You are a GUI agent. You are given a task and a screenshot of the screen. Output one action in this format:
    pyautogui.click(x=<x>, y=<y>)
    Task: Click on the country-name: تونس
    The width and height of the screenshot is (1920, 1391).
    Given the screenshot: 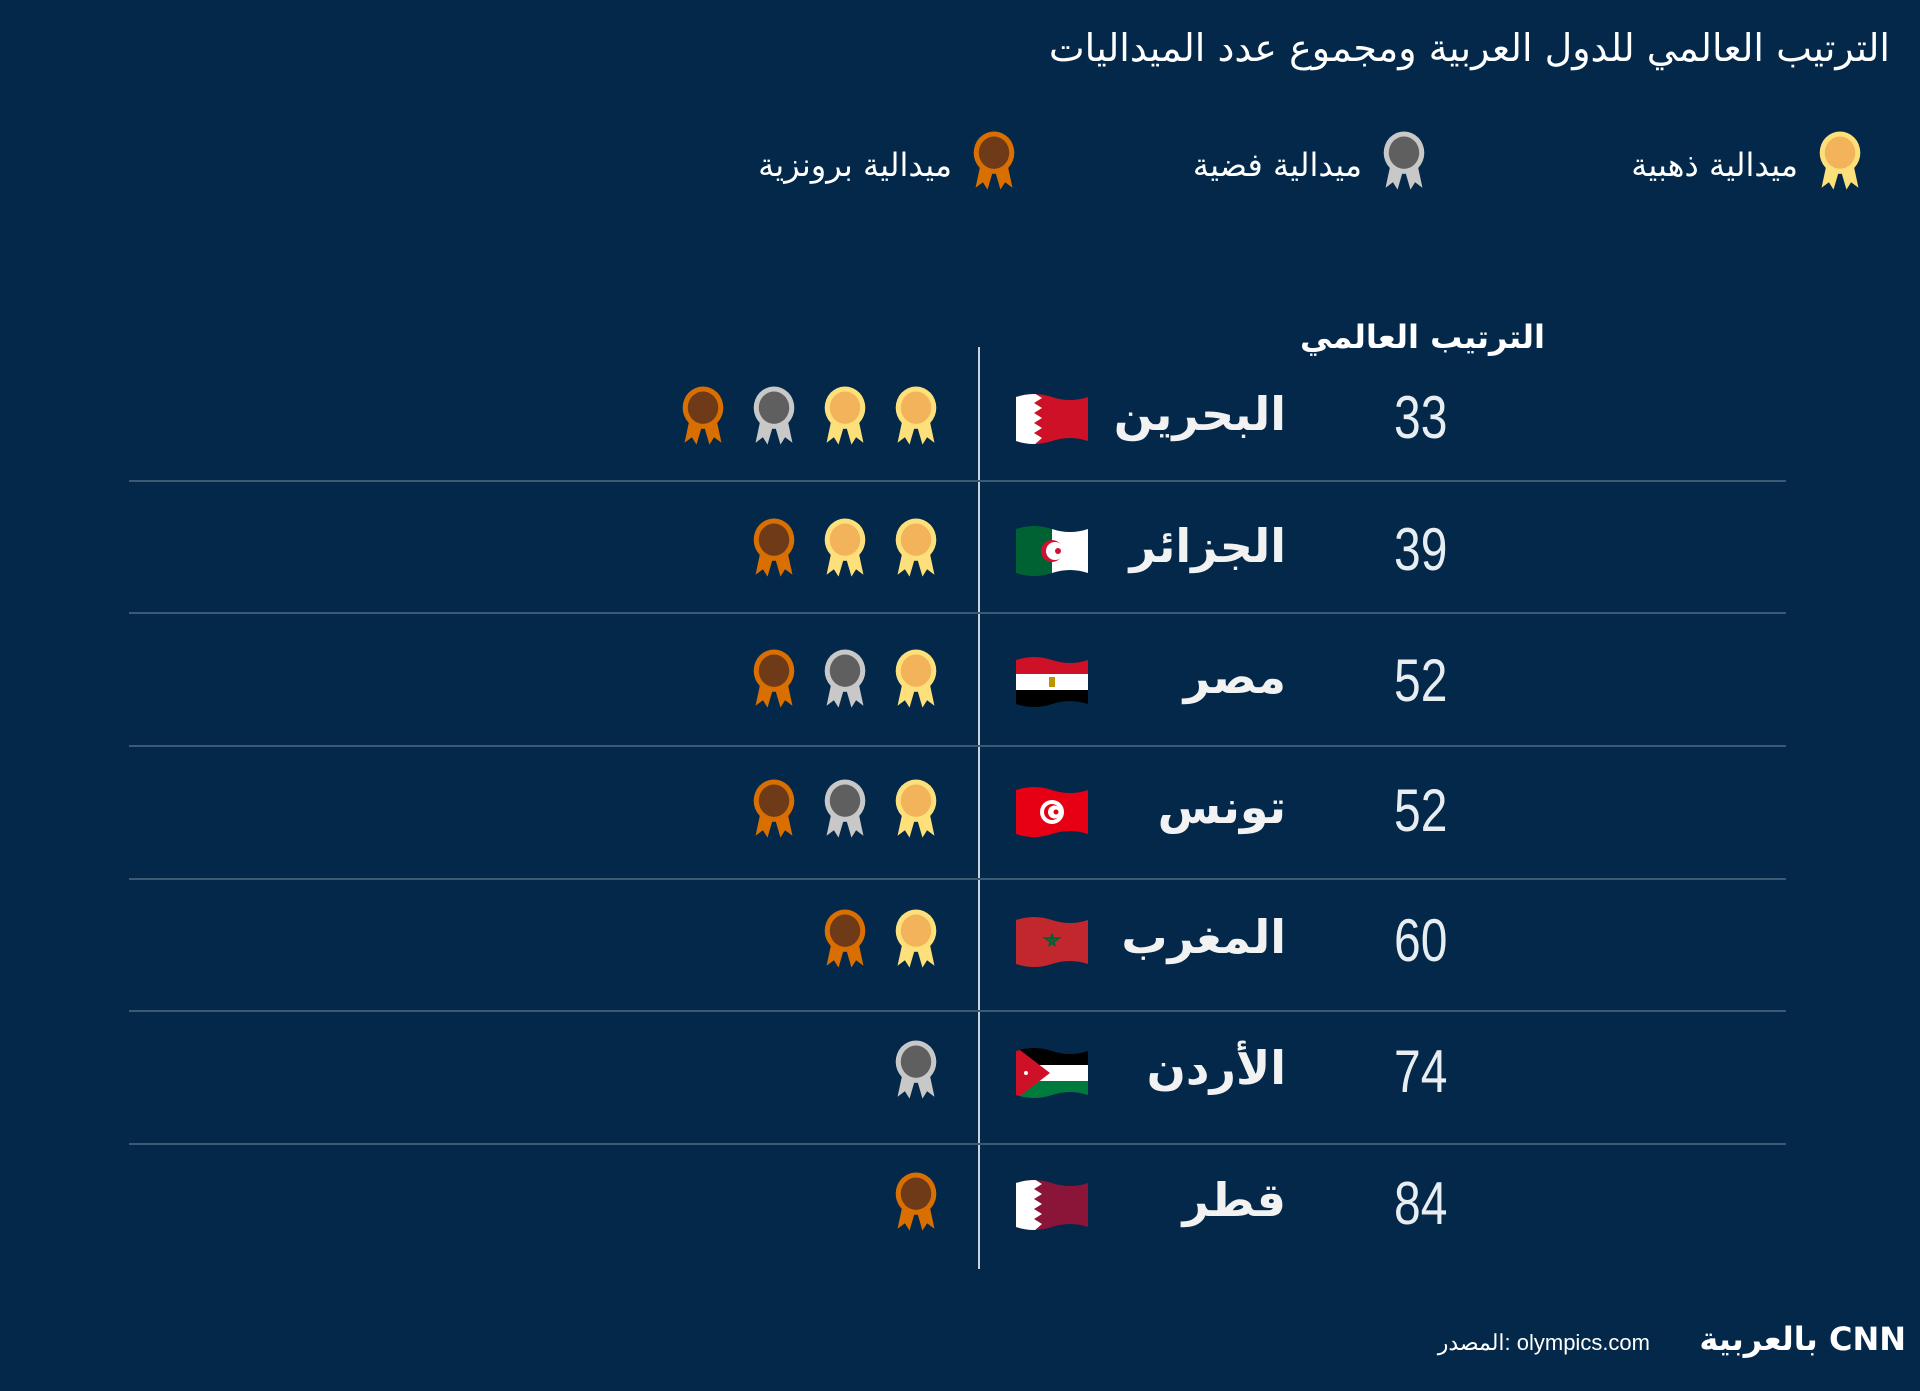 What is the action you would take?
    pyautogui.click(x=1221, y=807)
    